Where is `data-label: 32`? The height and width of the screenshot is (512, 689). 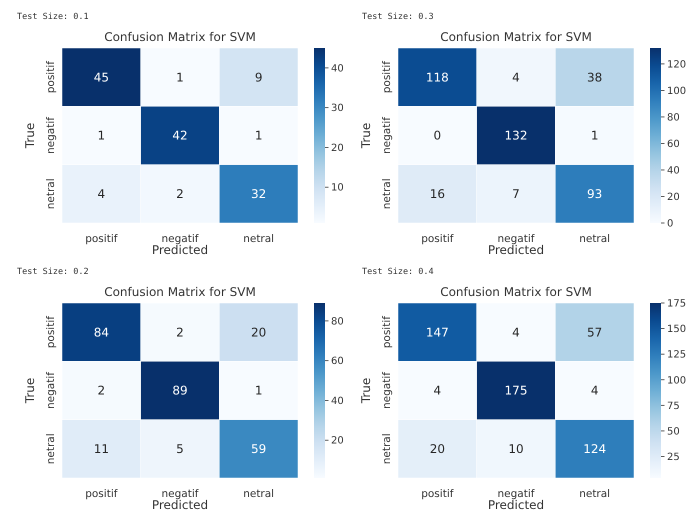
data-label: 32 is located at coordinates (258, 194).